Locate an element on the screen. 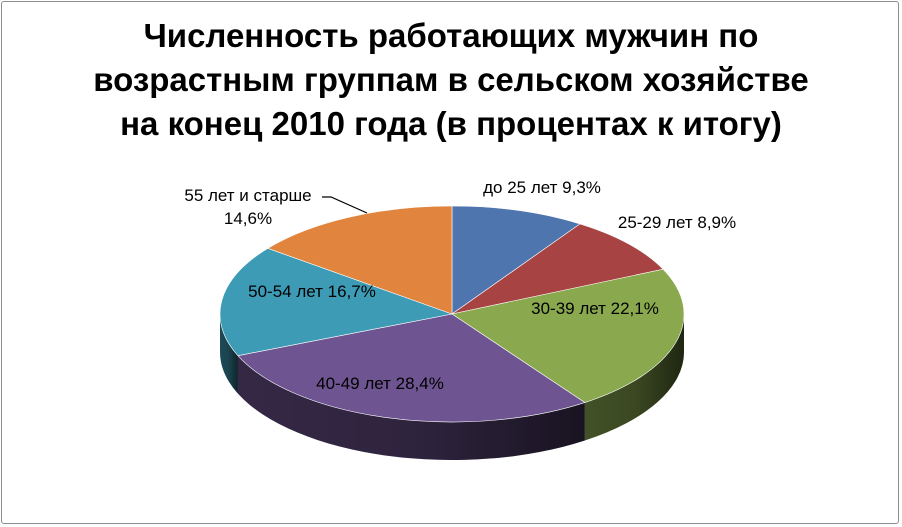 The height and width of the screenshot is (527, 902). pie-sides is located at coordinates (452, 387).